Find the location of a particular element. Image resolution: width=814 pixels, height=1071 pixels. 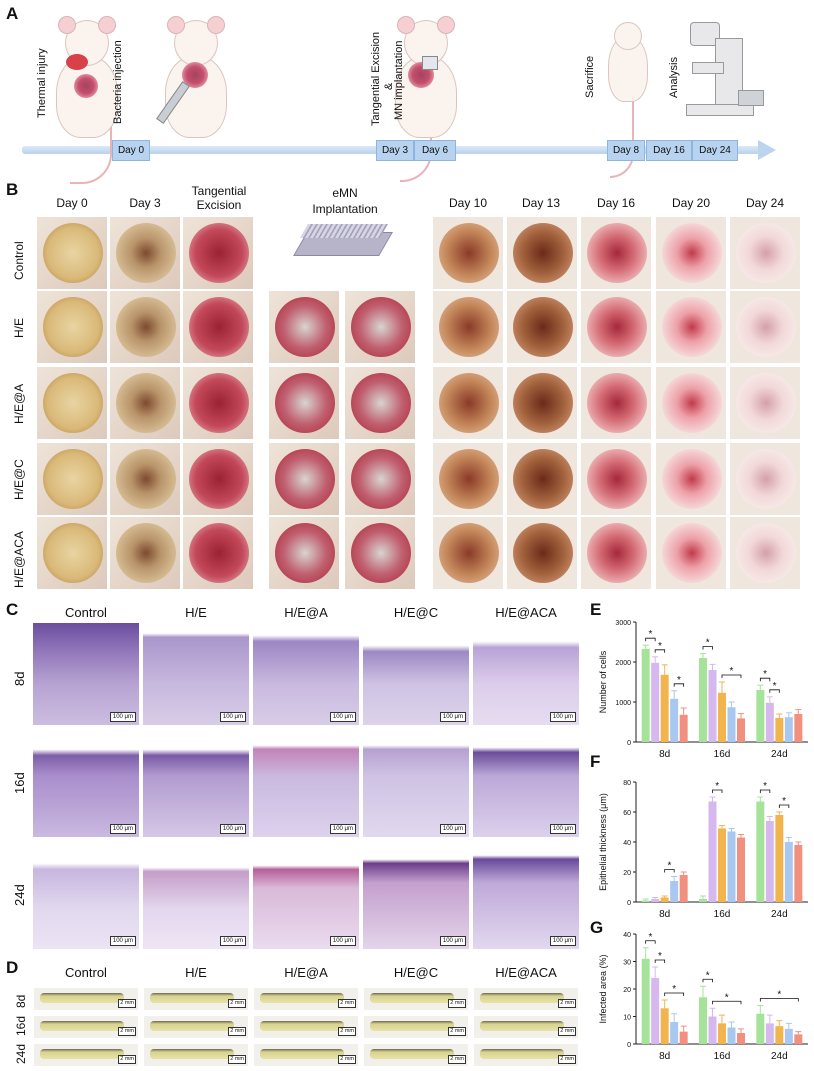

colhead-day3: Day 3 is located at coordinates (145, 203).